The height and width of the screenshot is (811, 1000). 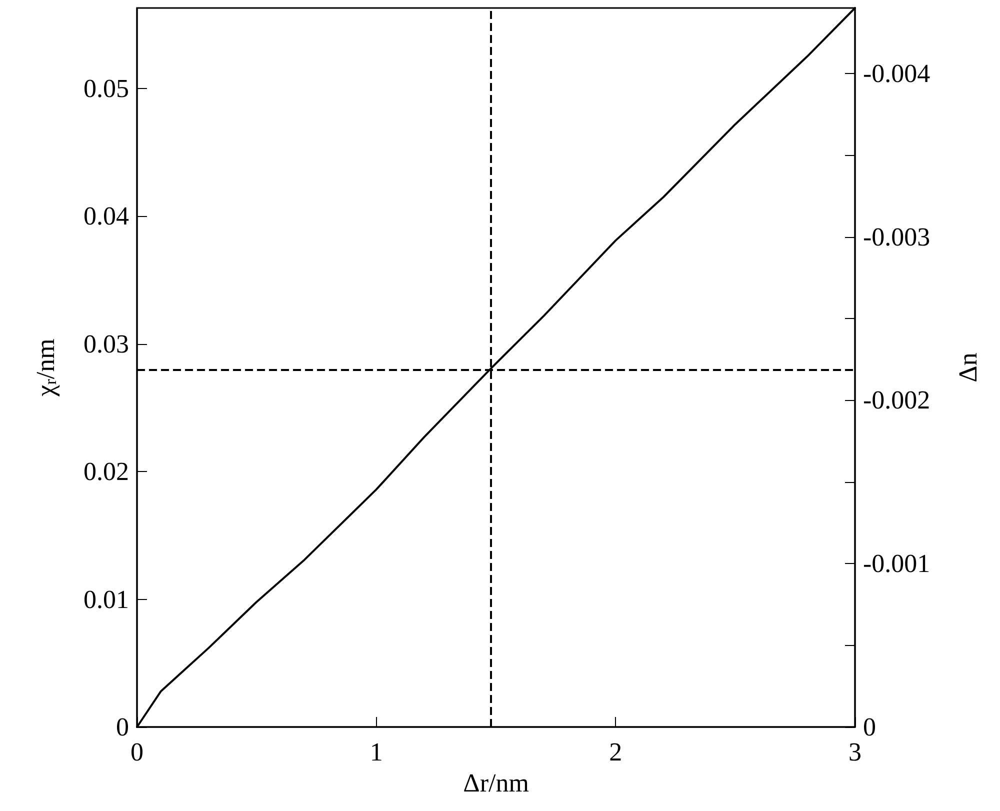 I want to click on y-tick-label: 0.04, so click(x=106, y=216).